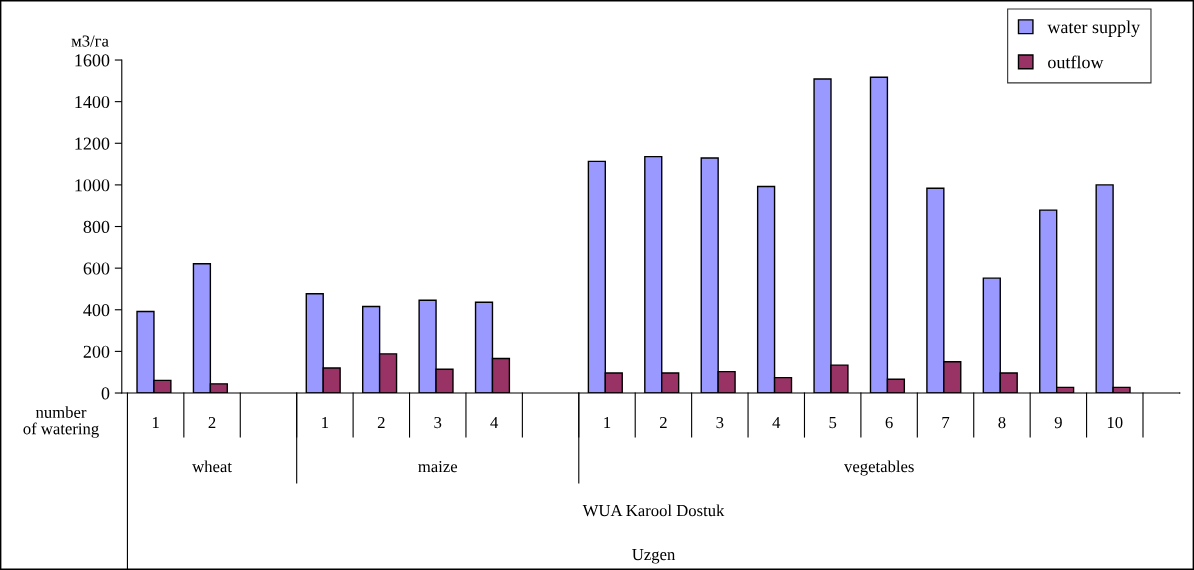  I want to click on y-tick-label: 0, so click(105, 393).